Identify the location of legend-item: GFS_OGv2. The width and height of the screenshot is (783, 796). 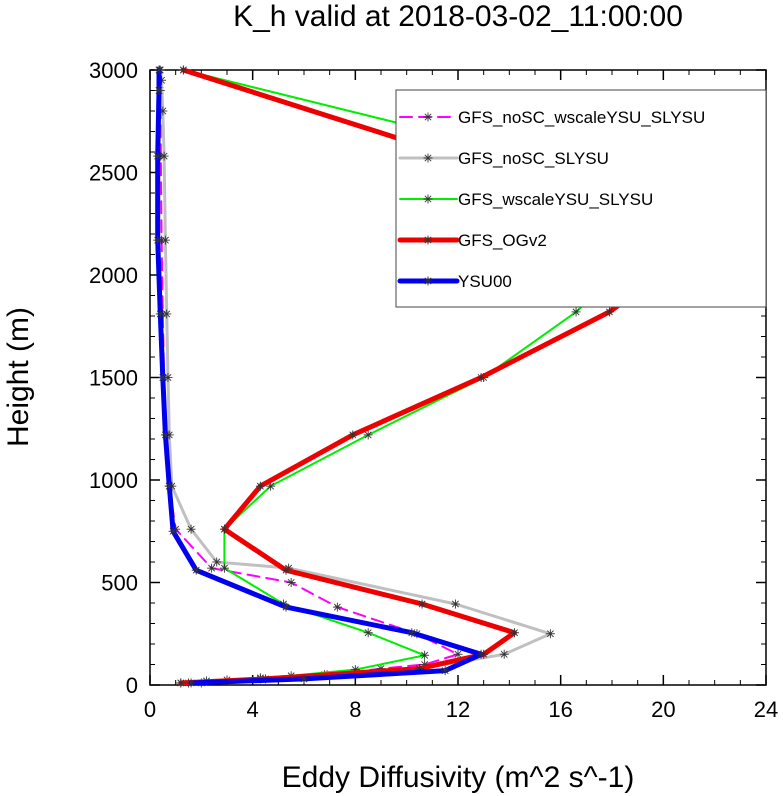
(472, 240).